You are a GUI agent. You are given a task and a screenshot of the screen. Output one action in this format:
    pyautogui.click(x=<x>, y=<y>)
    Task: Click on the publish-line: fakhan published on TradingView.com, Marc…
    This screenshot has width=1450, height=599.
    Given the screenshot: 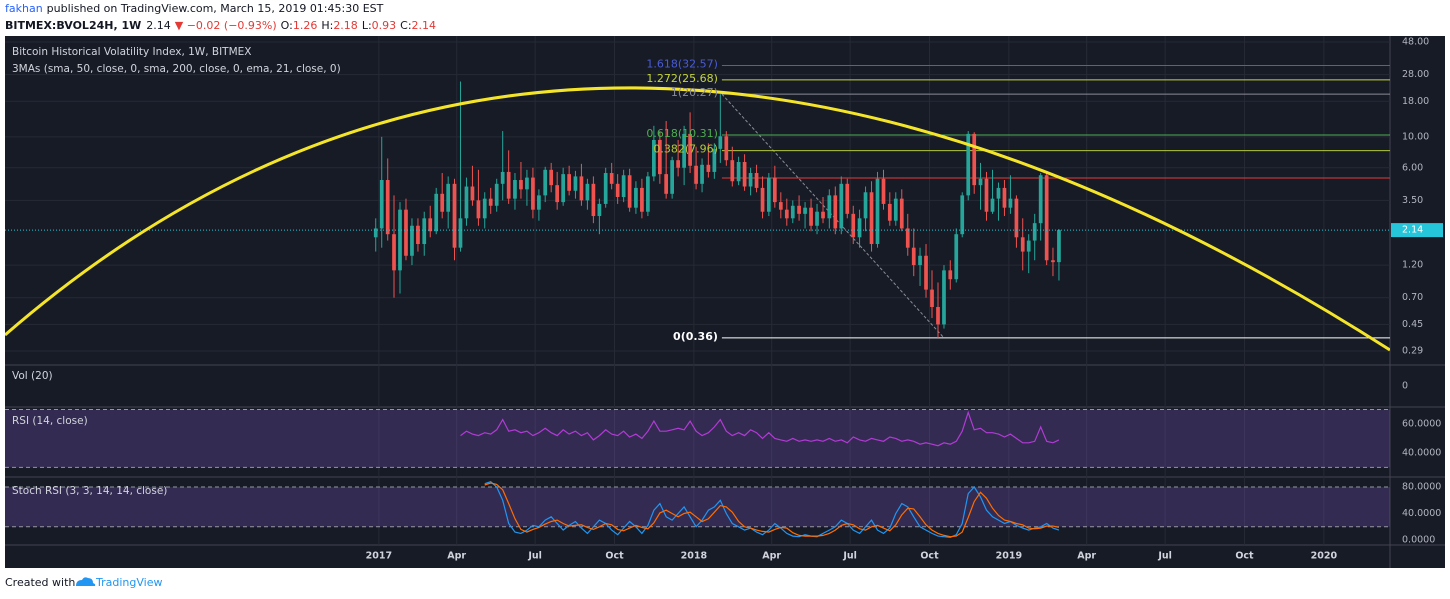 What is the action you would take?
    pyautogui.click(x=194, y=8)
    